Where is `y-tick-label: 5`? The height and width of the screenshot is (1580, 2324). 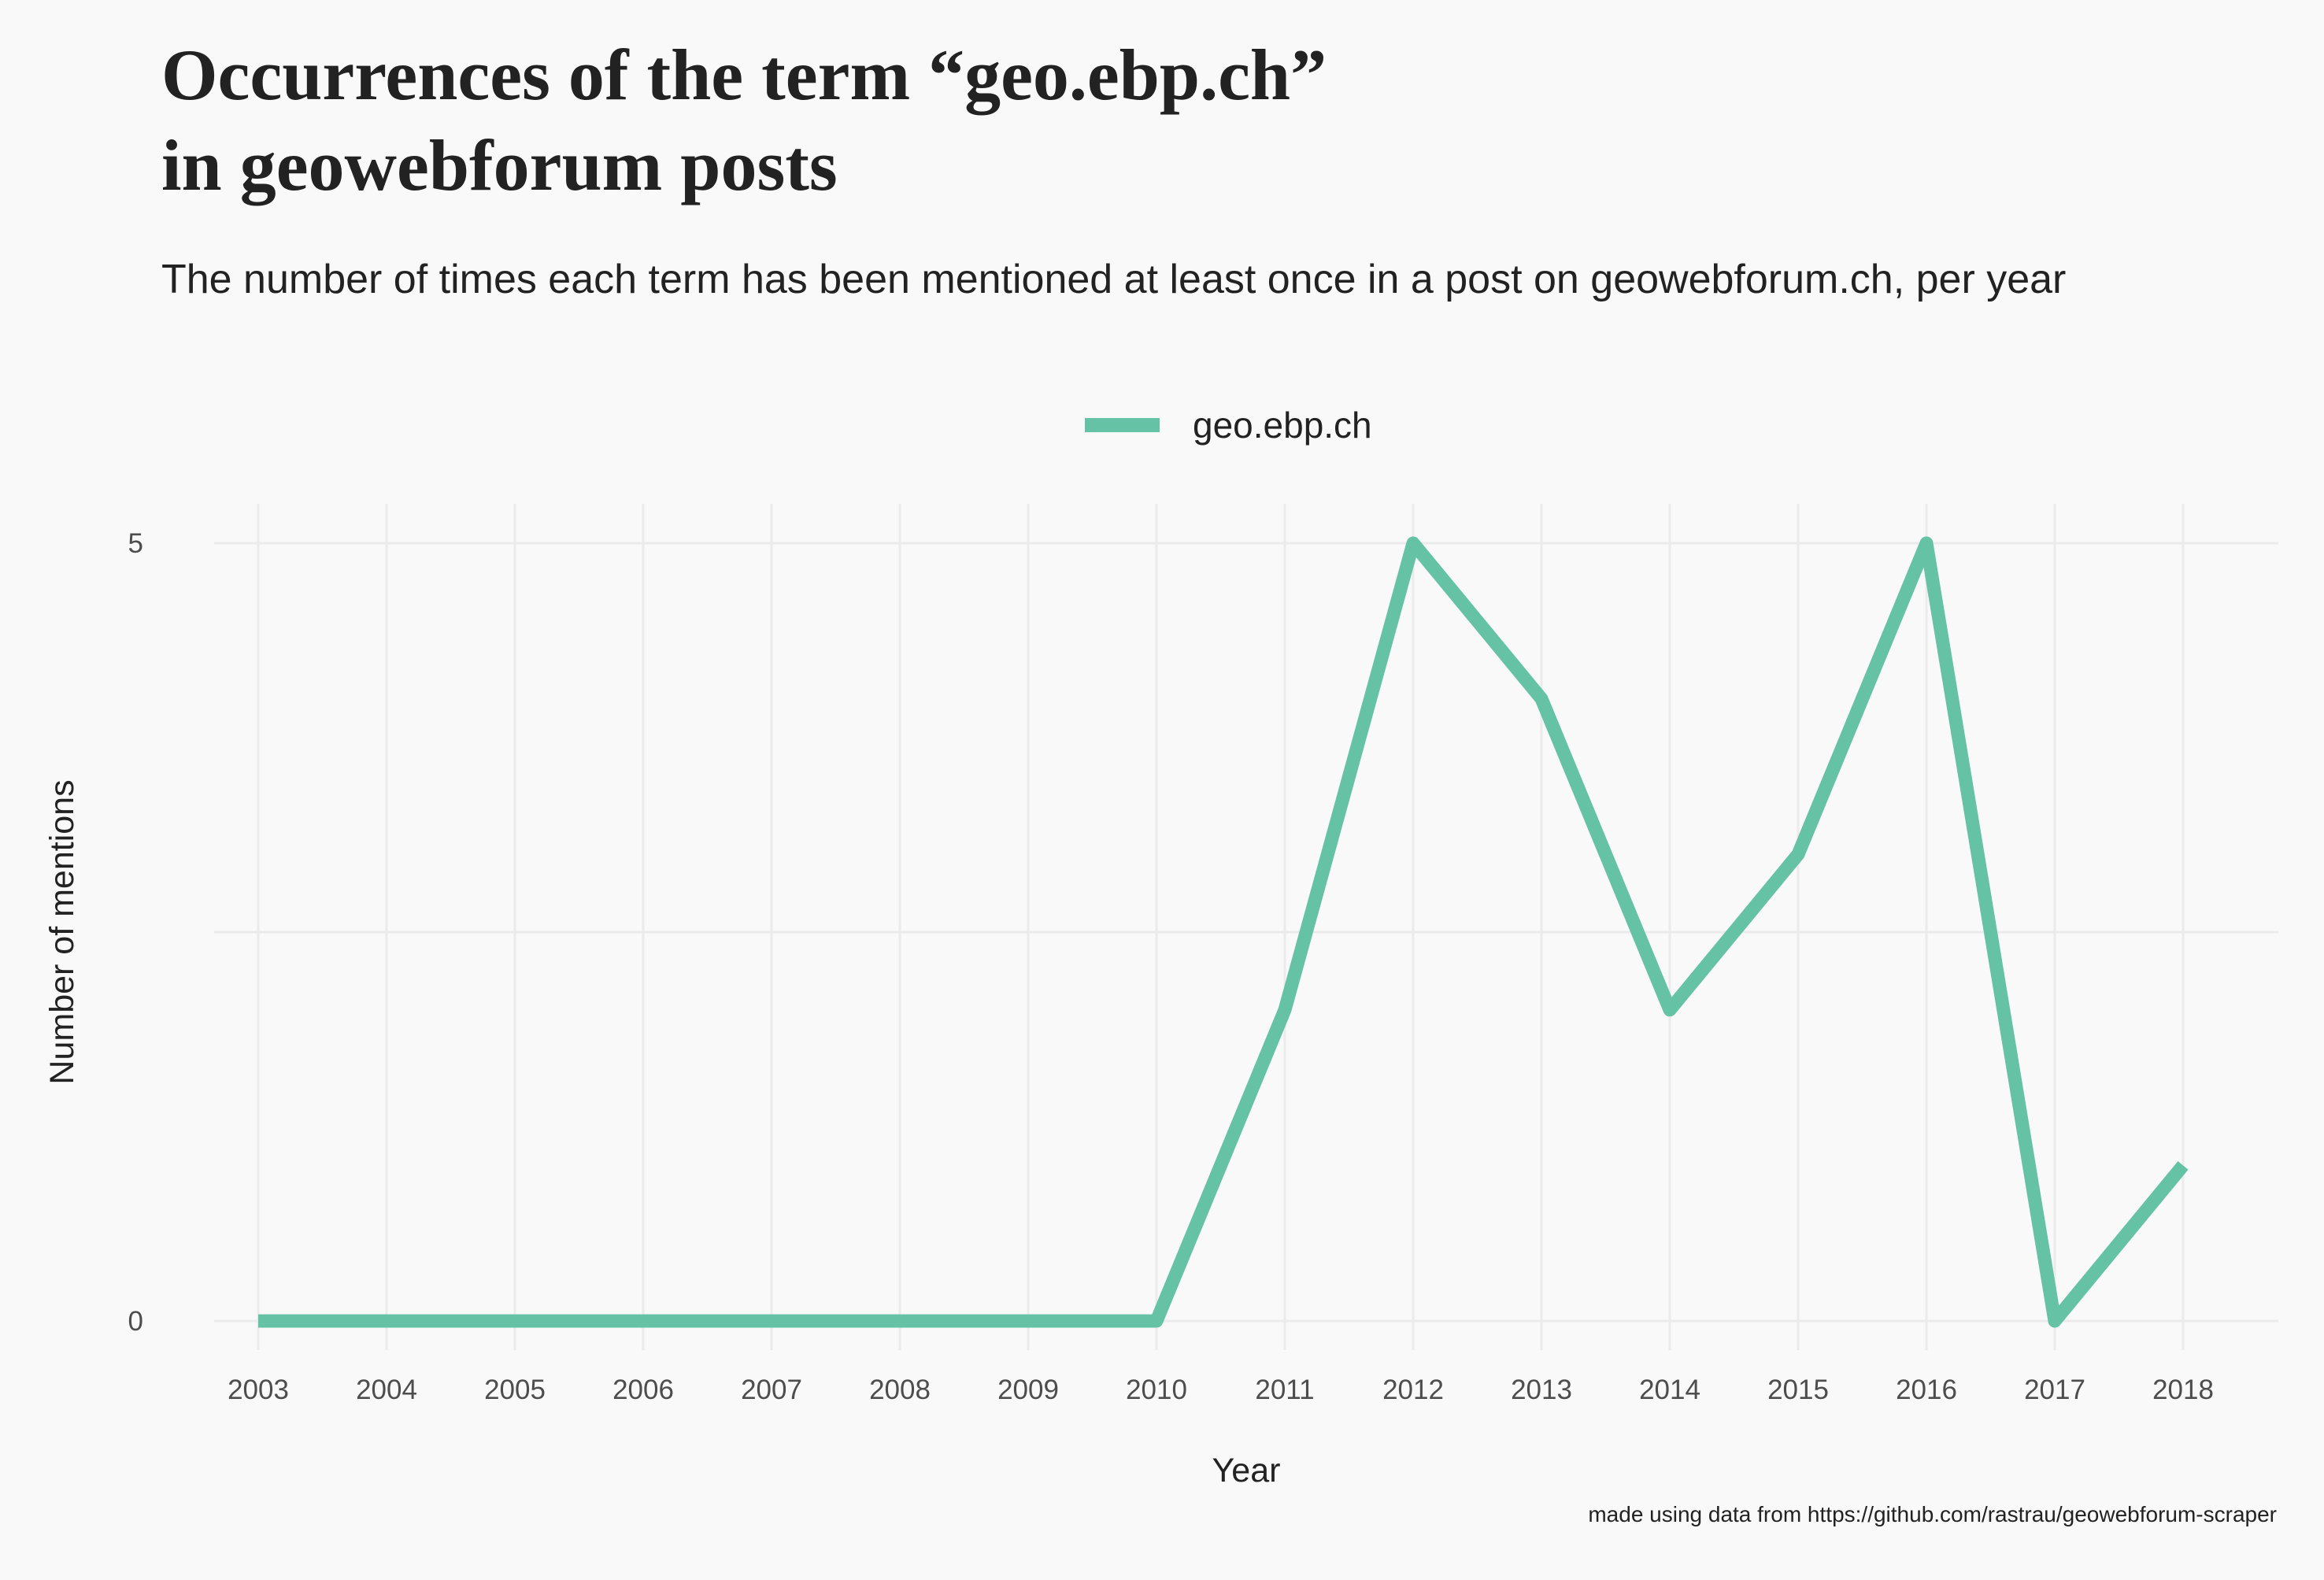 y-tick-label: 5 is located at coordinates (135, 543).